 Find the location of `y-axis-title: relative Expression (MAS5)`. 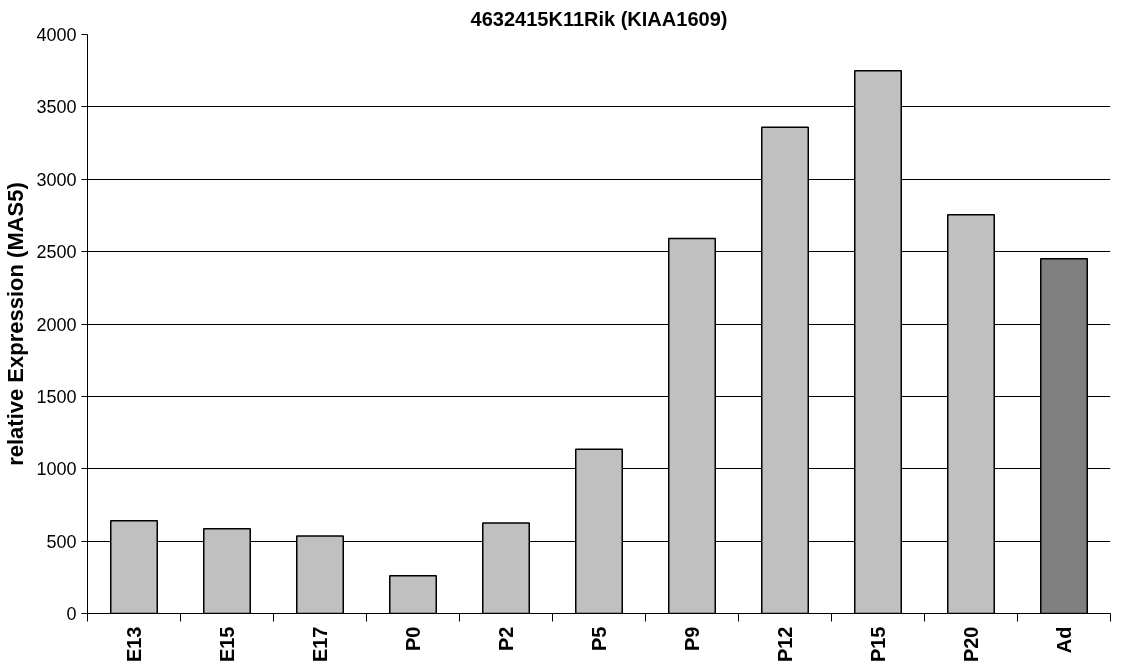

y-axis-title: relative Expression (MAS5) is located at coordinates (16, 324).